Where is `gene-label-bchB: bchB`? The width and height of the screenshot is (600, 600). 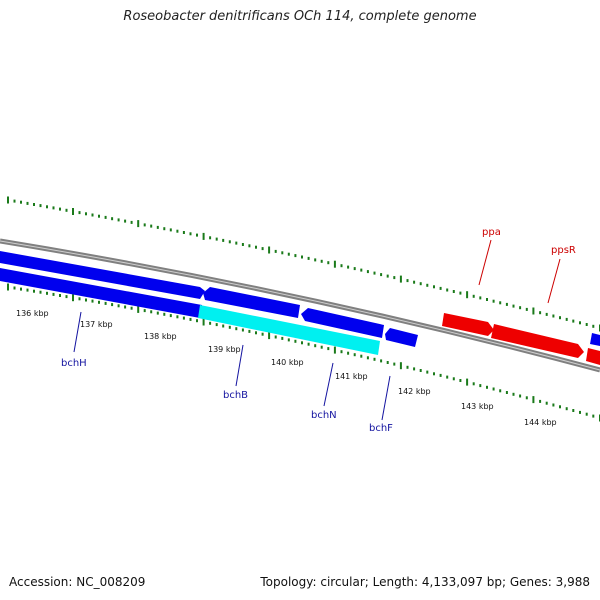
gene-label-bchB: bchB is located at coordinates (235, 395).